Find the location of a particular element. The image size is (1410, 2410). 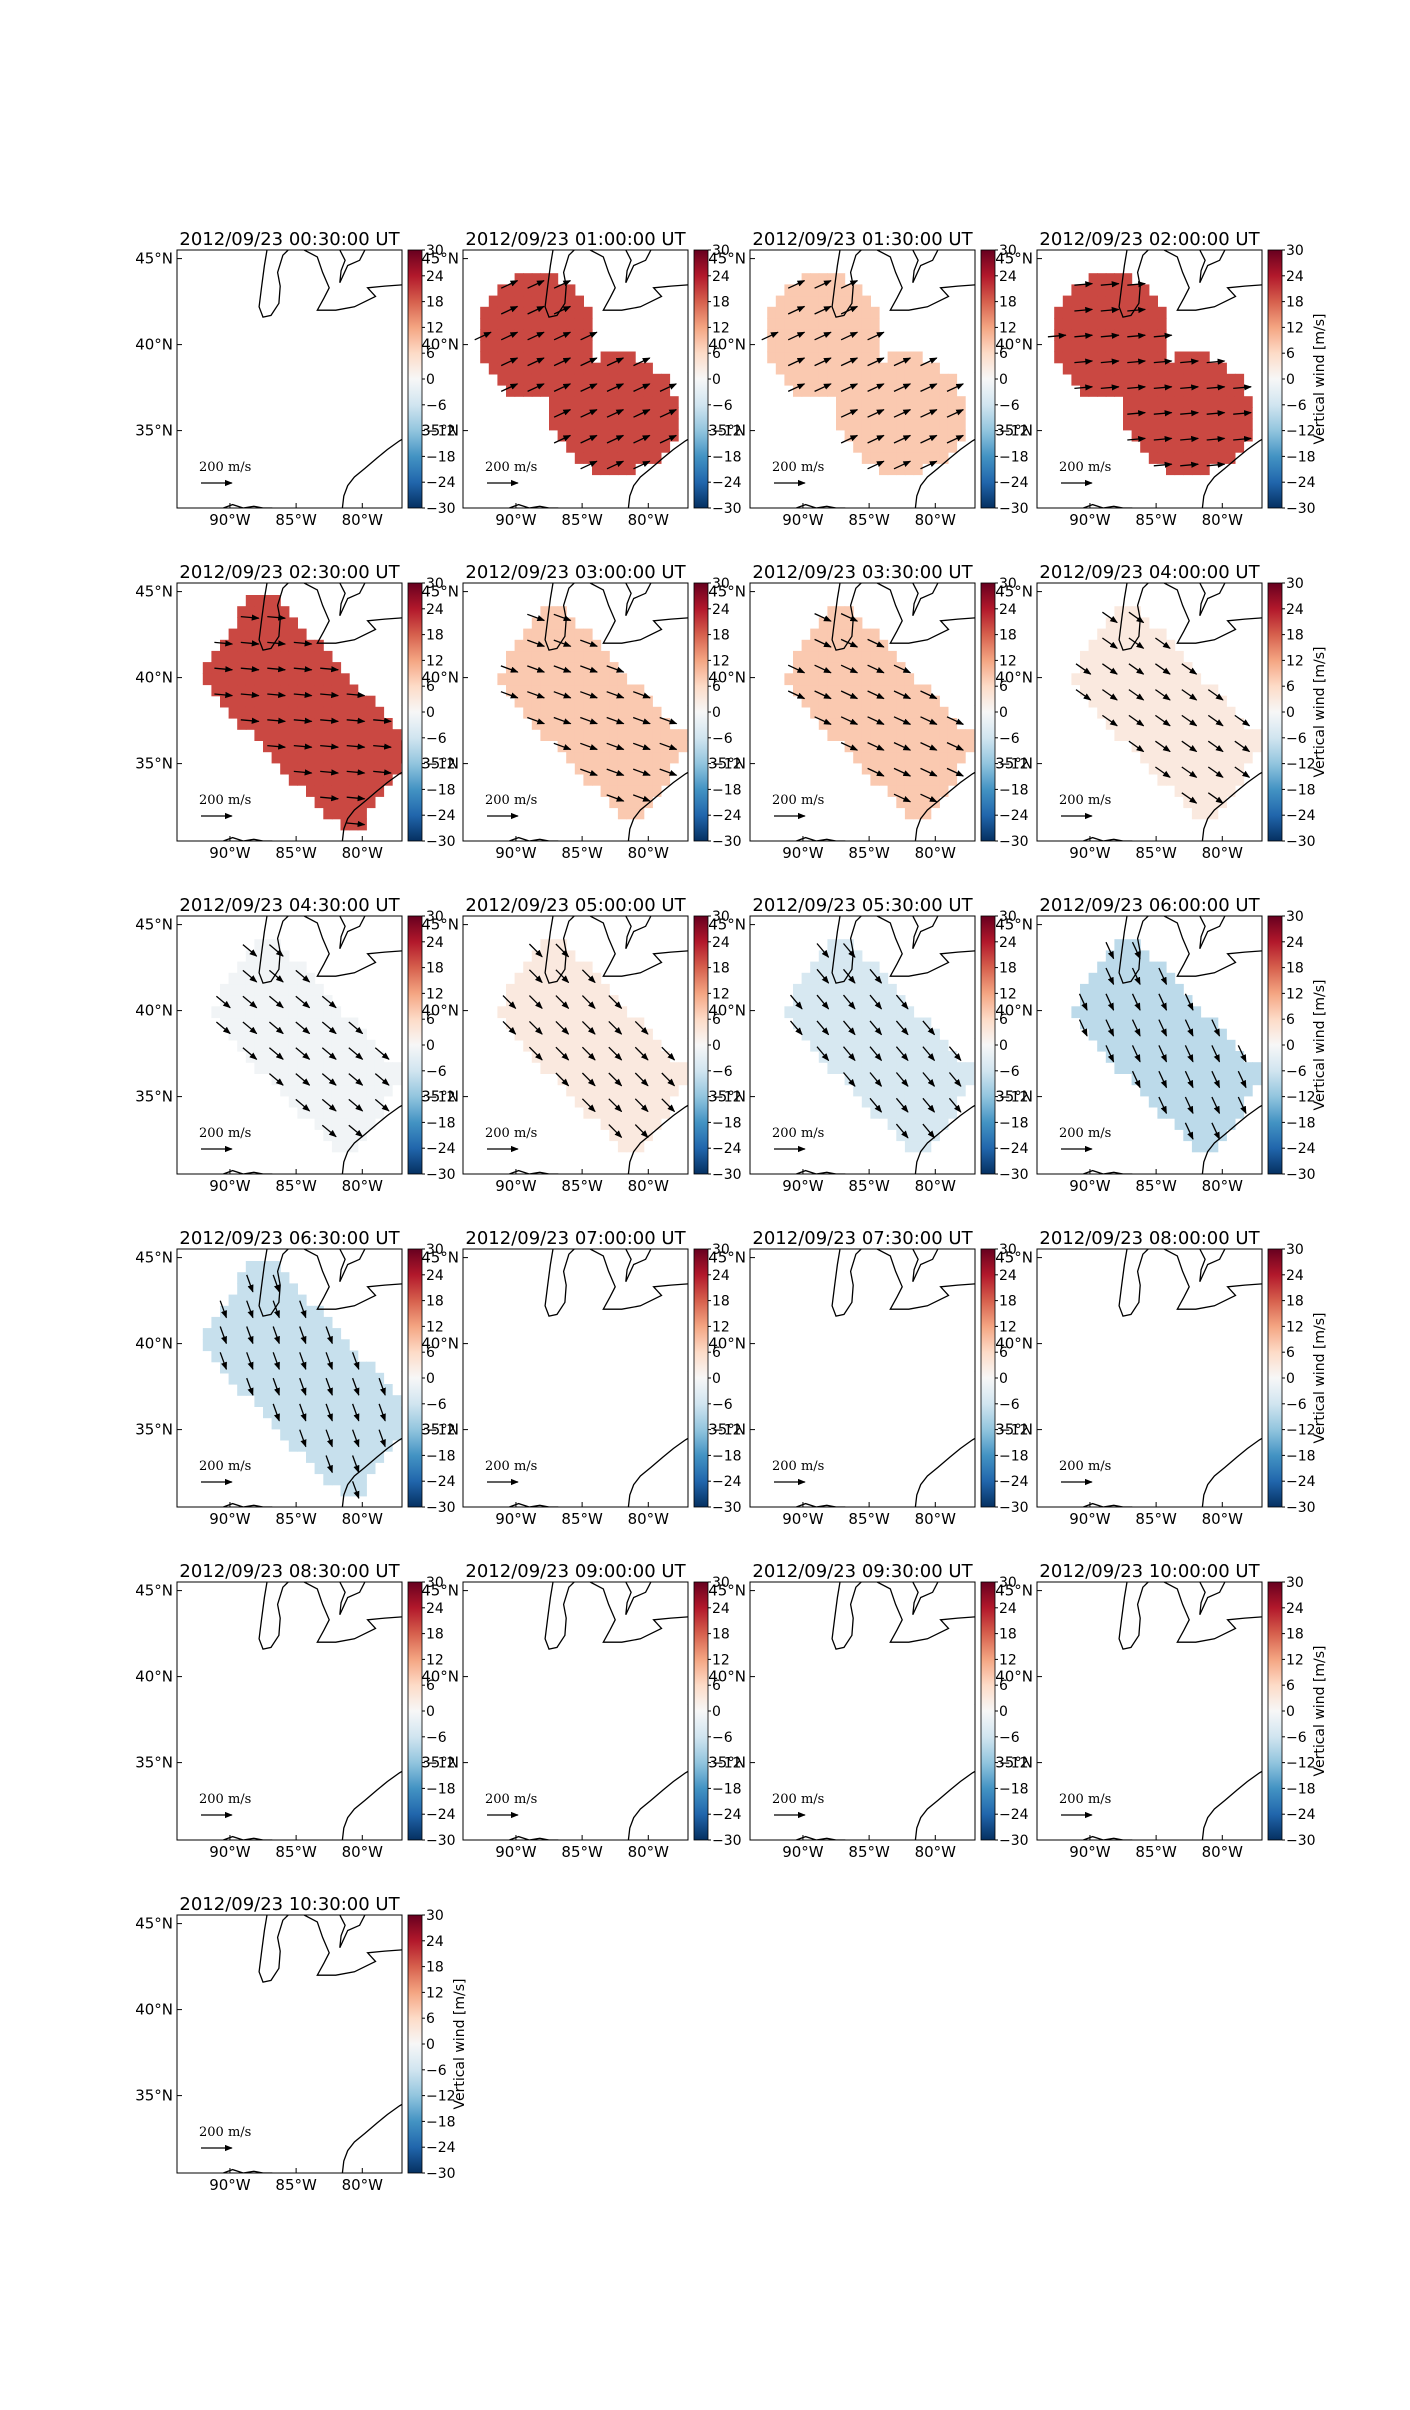

colorbar-tick-label: −12 is located at coordinates (727, 1431).